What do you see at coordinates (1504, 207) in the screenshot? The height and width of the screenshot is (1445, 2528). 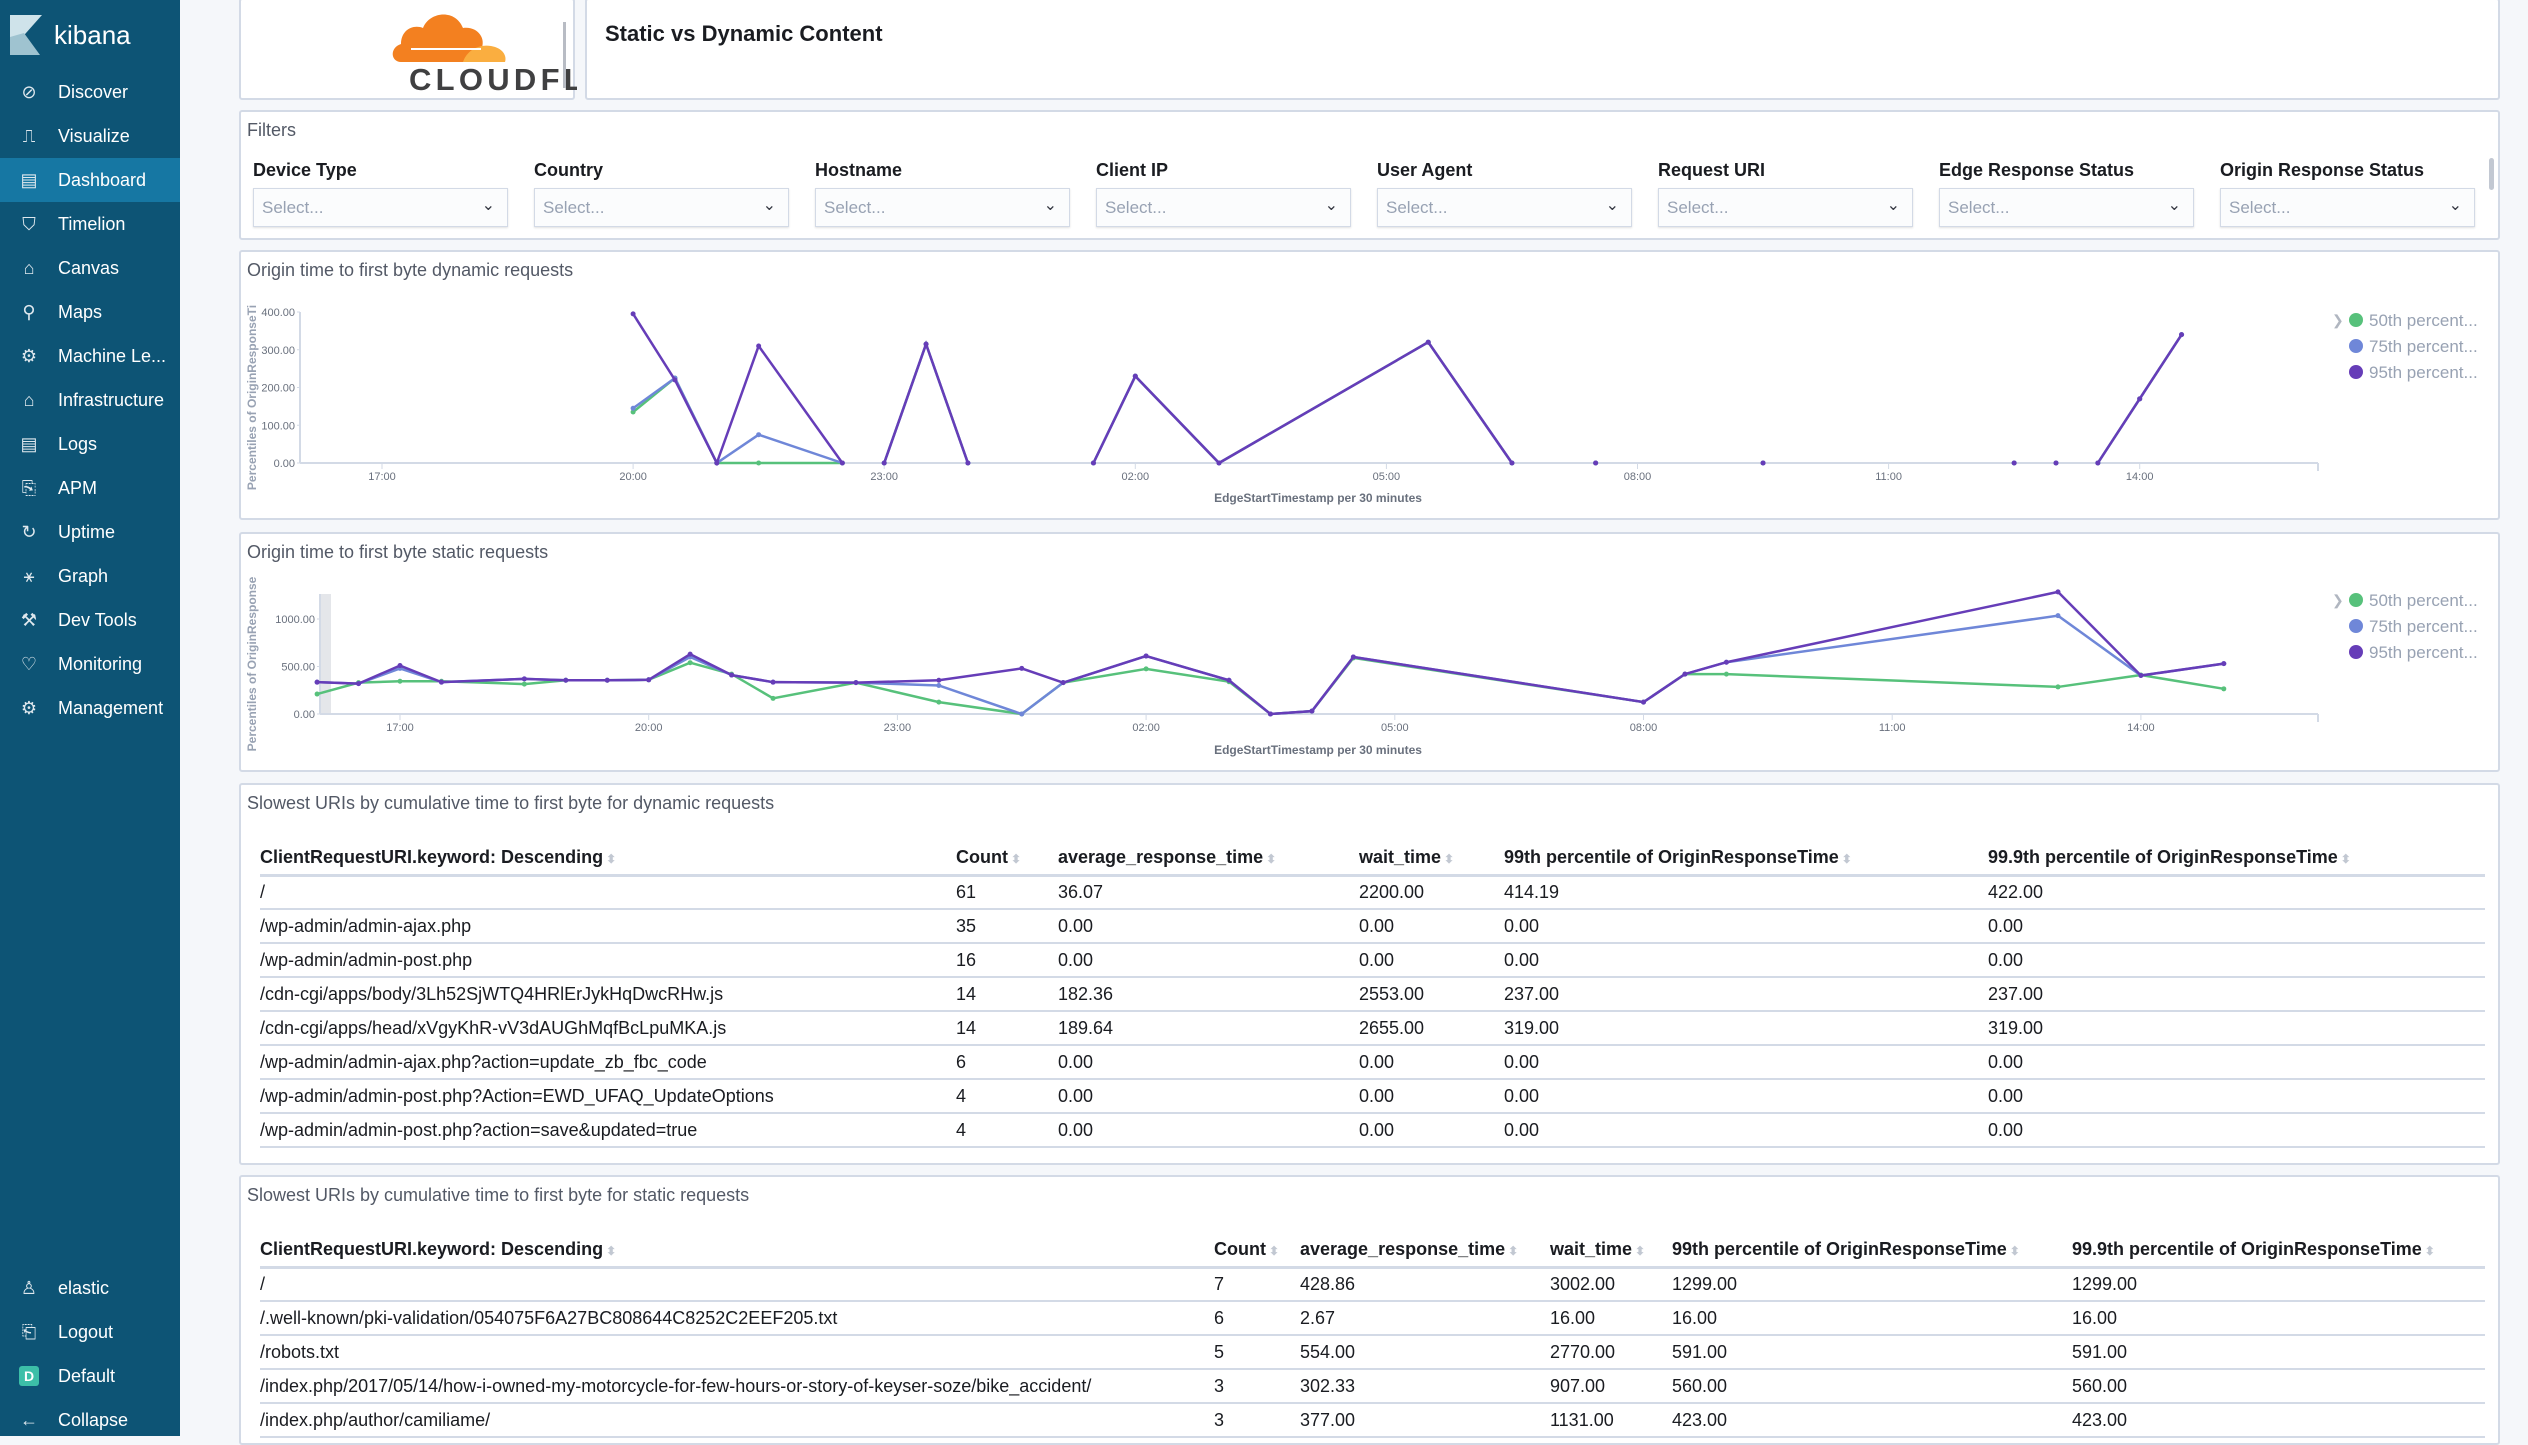 I see `filter-select-user-agent: Select... ⌄` at bounding box center [1504, 207].